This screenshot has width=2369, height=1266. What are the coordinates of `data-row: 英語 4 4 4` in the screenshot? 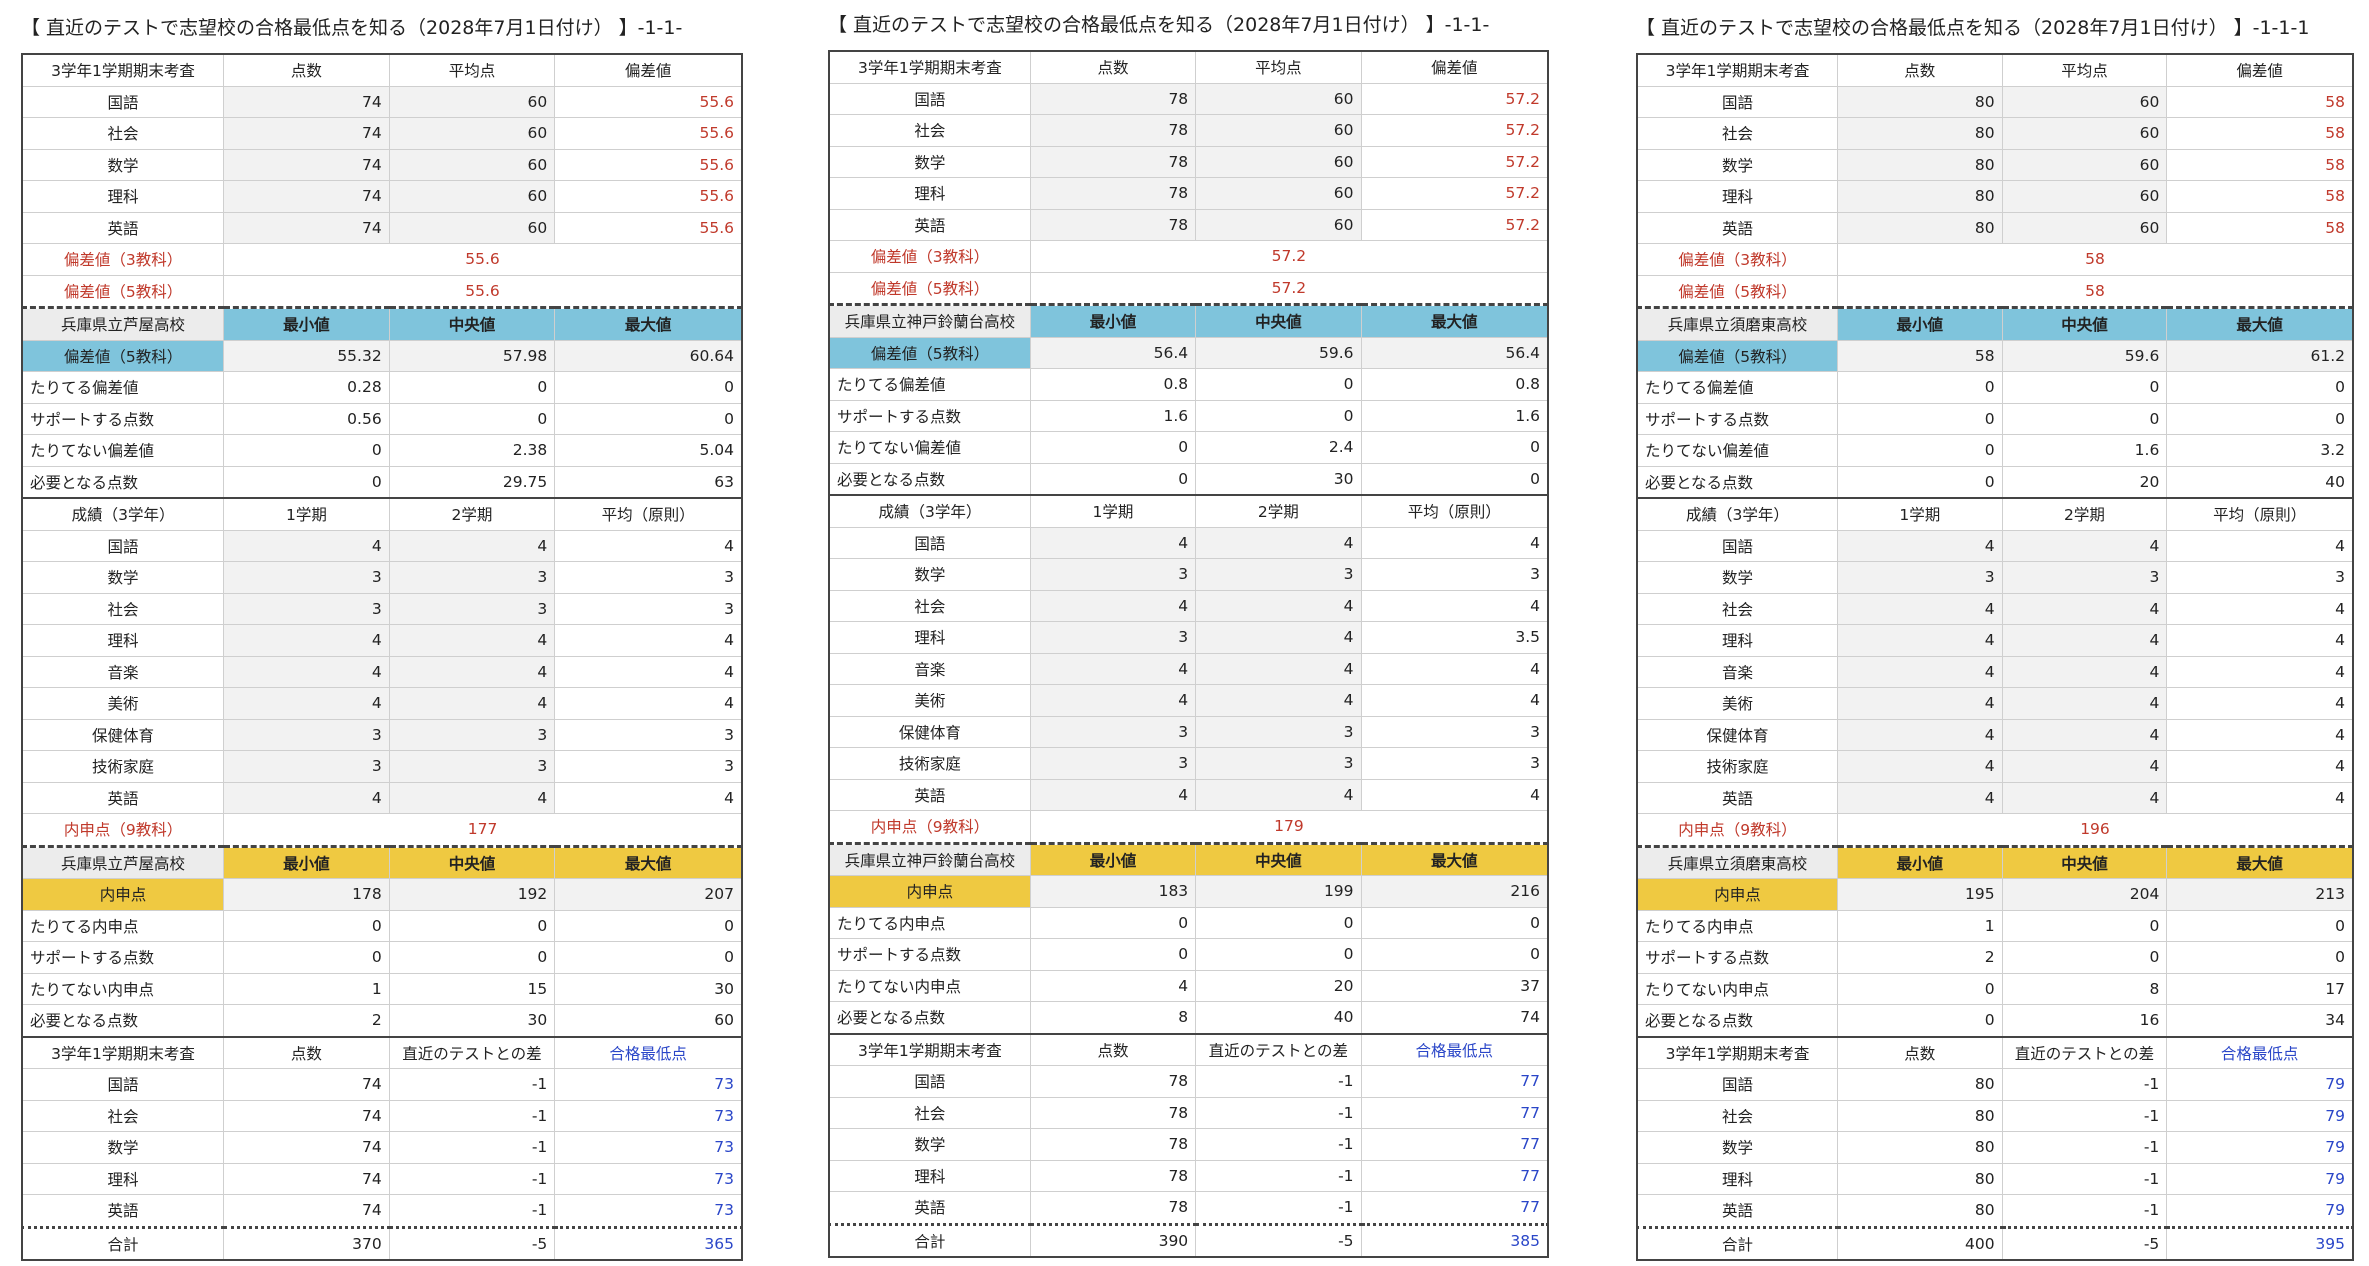 It's located at (1995, 797).